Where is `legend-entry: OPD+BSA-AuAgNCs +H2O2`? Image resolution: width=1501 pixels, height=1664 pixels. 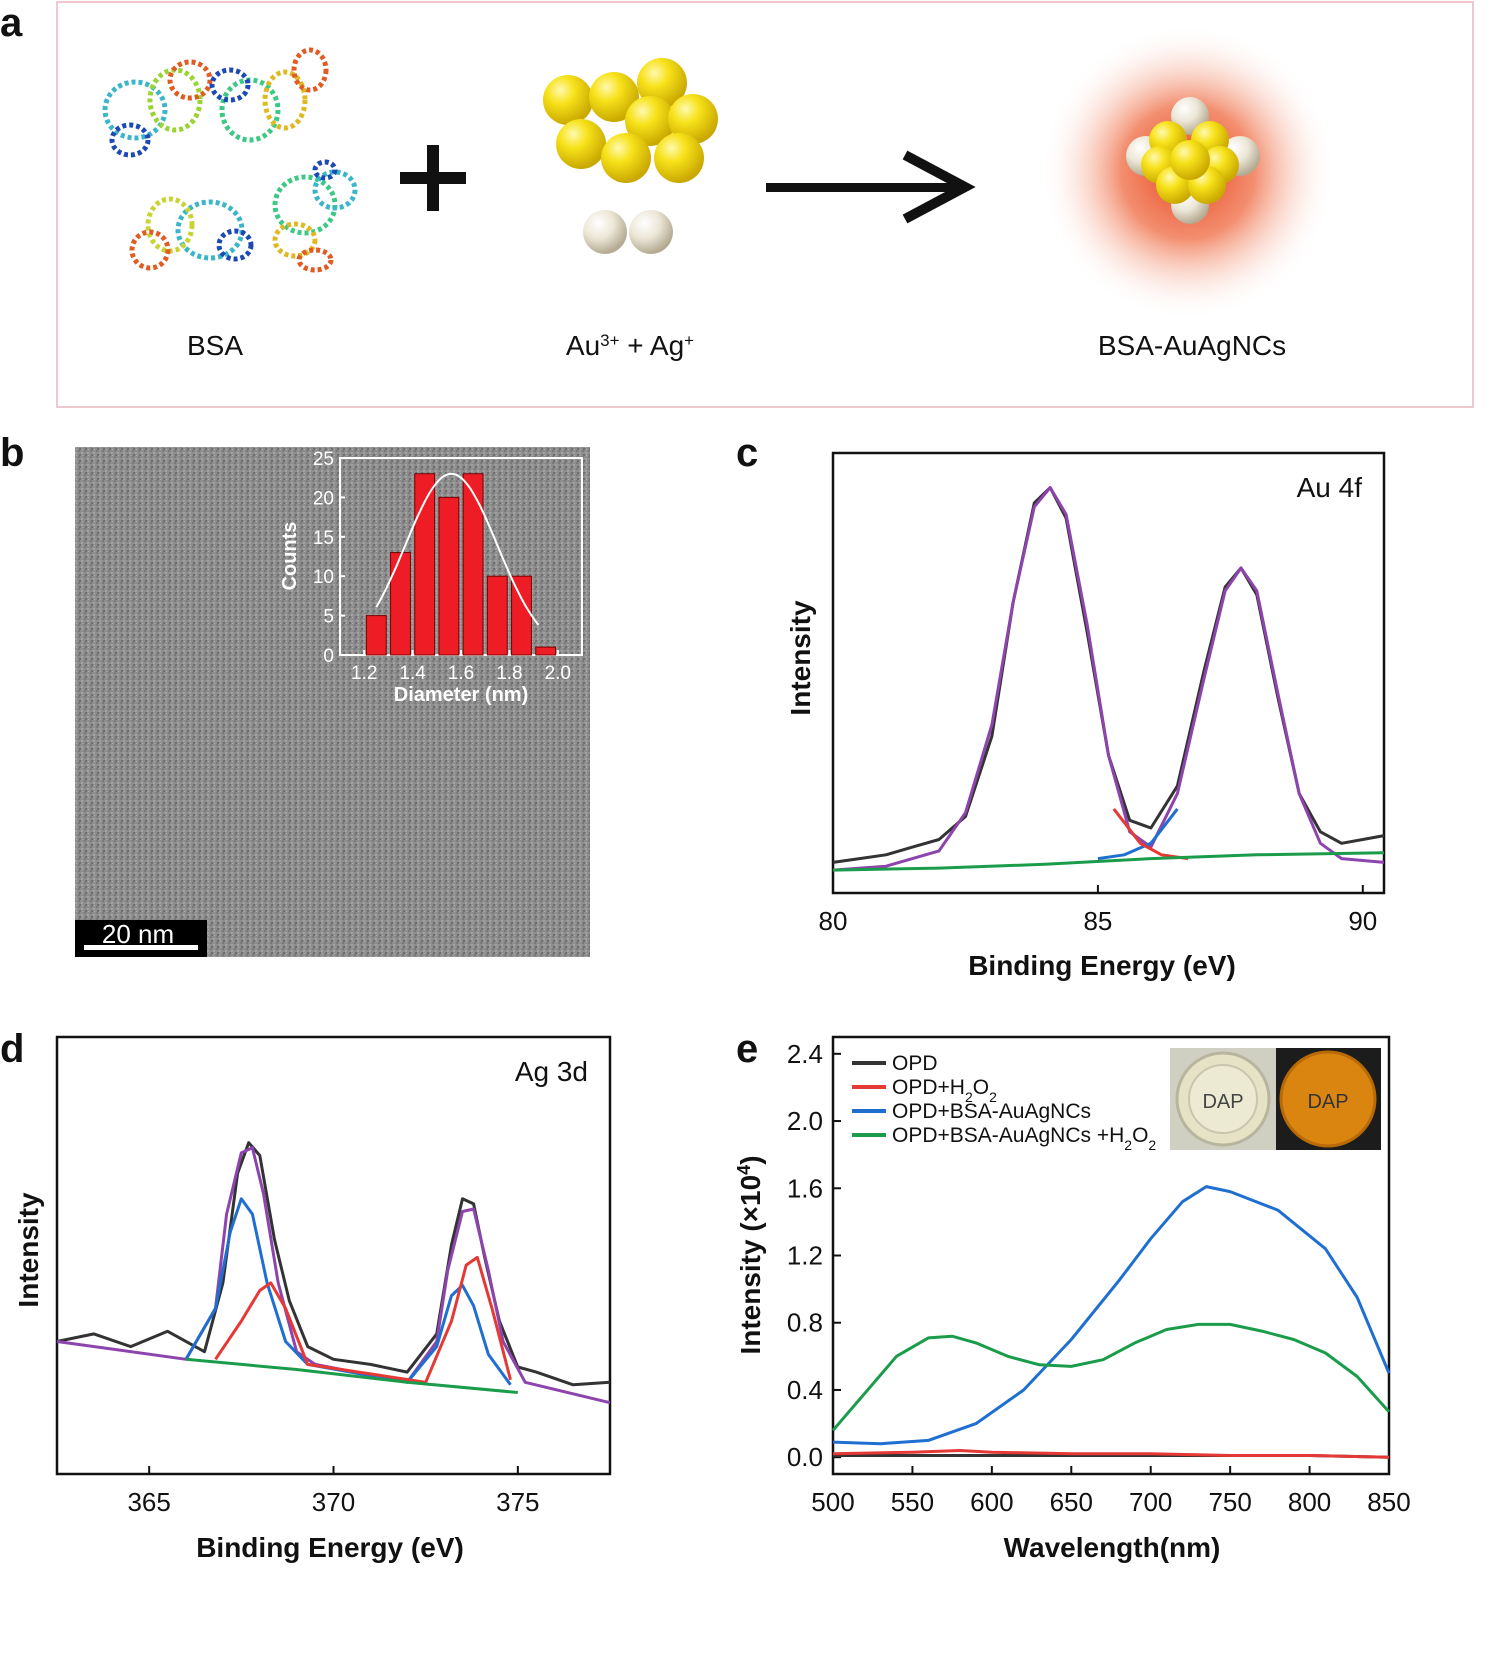
legend-entry: OPD+BSA-AuAgNCs +H2O2 is located at coordinates (1024, 1138).